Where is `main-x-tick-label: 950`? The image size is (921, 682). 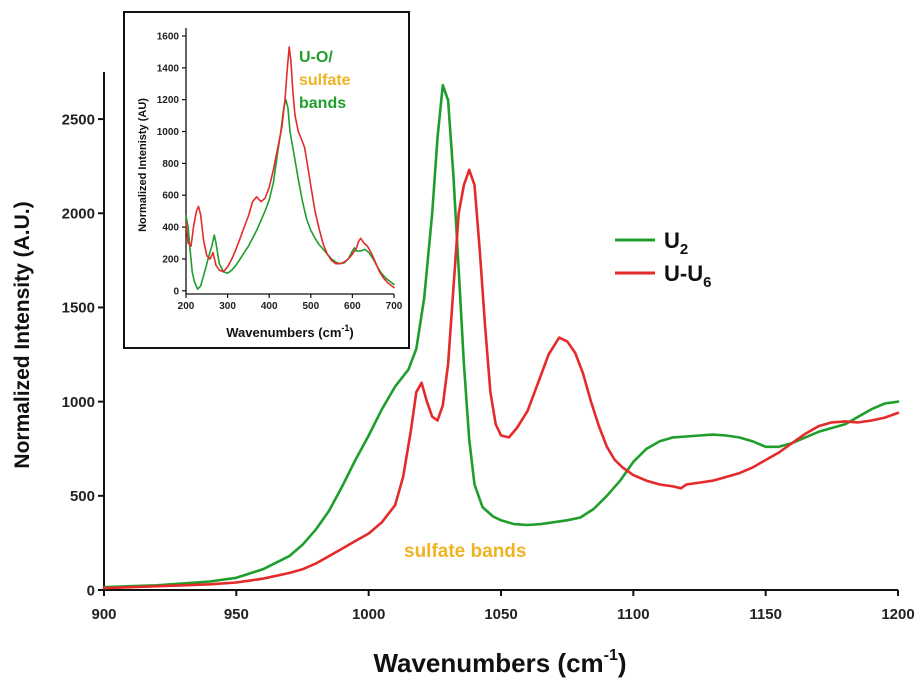
main-x-tick-label: 950 is located at coordinates (236, 614).